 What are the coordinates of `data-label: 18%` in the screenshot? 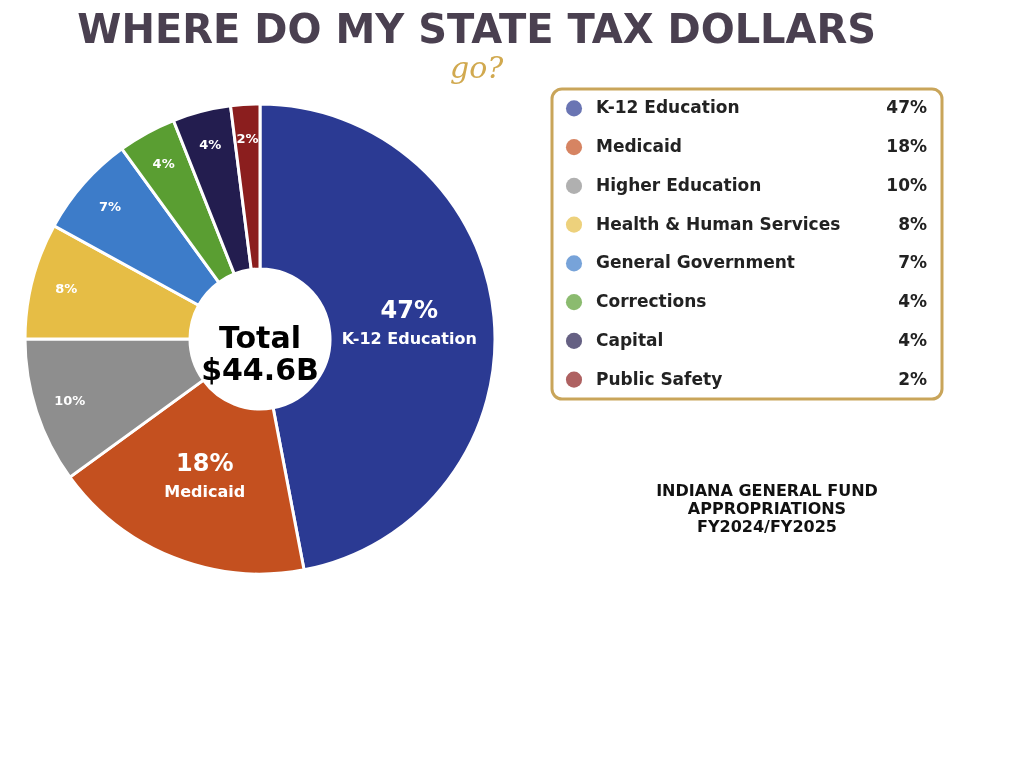 It's located at (205, 463).